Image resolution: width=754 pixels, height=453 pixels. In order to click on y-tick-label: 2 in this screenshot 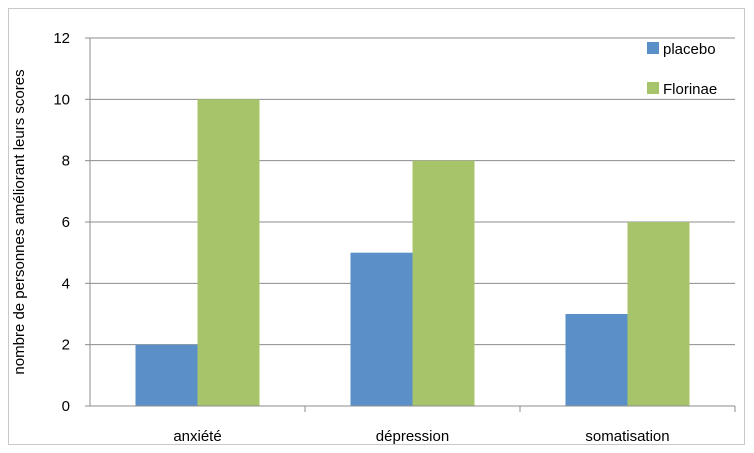, I will do `click(66, 345)`.